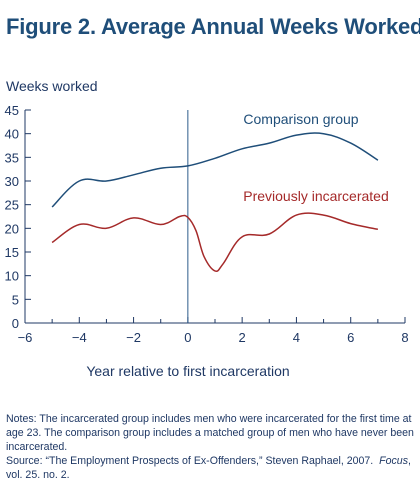  What do you see at coordinates (213, 26) in the screenshot?
I see `chart-title: Figure 2. Average Annual Weeks Worked` at bounding box center [213, 26].